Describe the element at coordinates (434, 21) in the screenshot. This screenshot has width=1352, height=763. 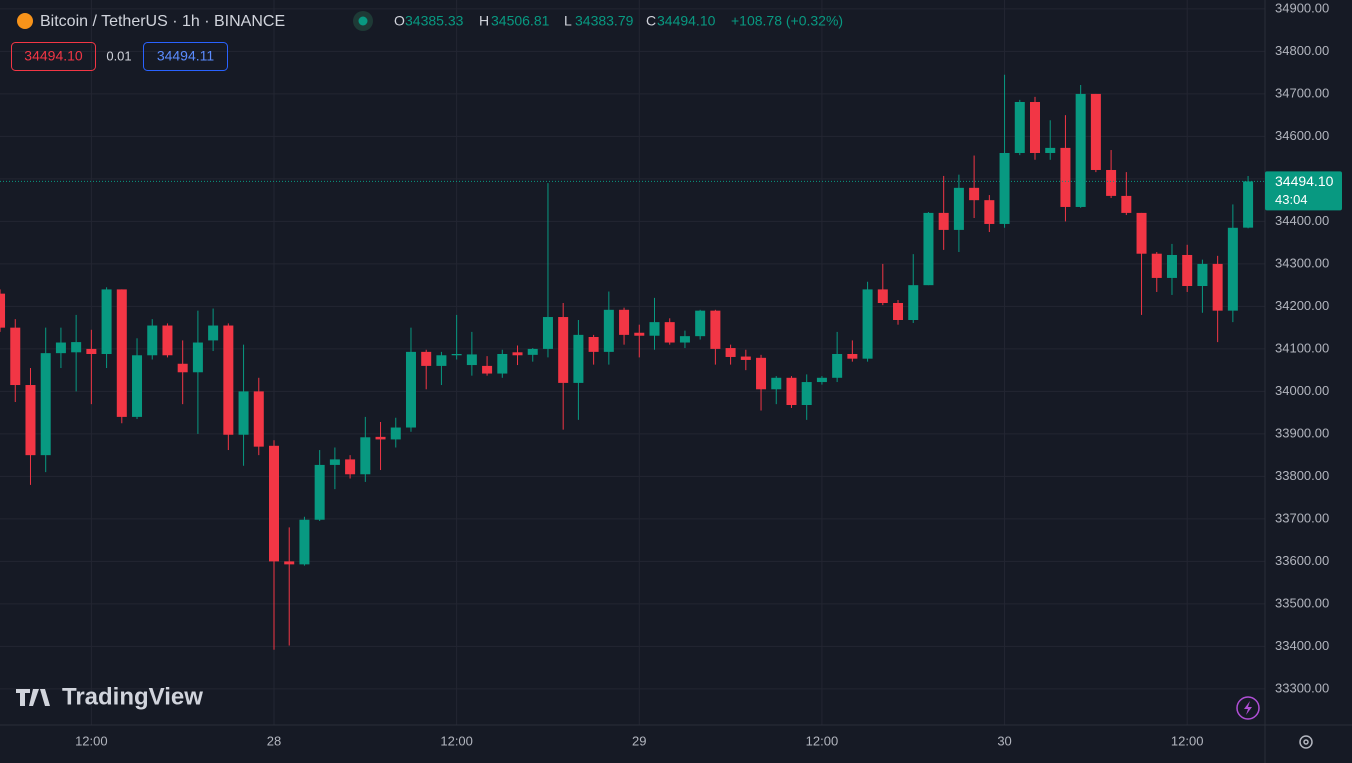
I see `ohlc-value: 34385.33` at that location.